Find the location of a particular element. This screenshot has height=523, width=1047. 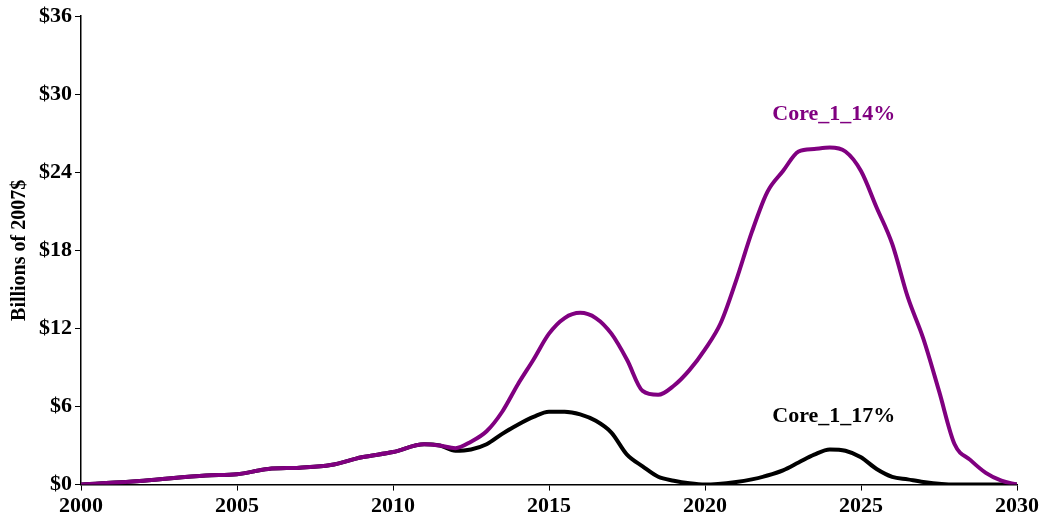

y-tick-label: $6 is located at coordinates (61, 405).